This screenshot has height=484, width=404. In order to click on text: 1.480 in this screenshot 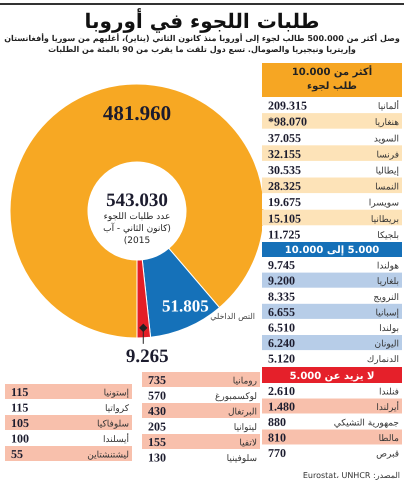, I will do `click(281, 407)`.